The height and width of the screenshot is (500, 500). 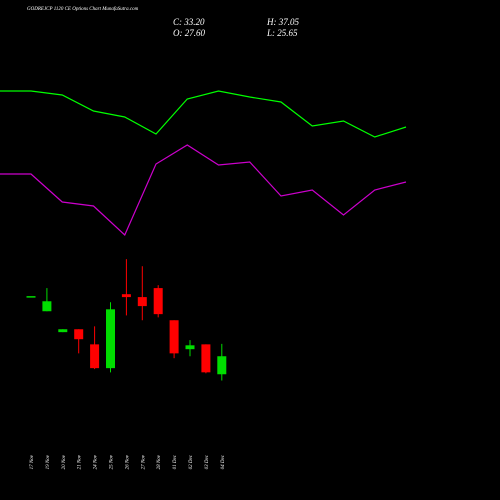 What do you see at coordinates (80, 461) in the screenshot?
I see `x-tick-label: 21 Nov` at bounding box center [80, 461].